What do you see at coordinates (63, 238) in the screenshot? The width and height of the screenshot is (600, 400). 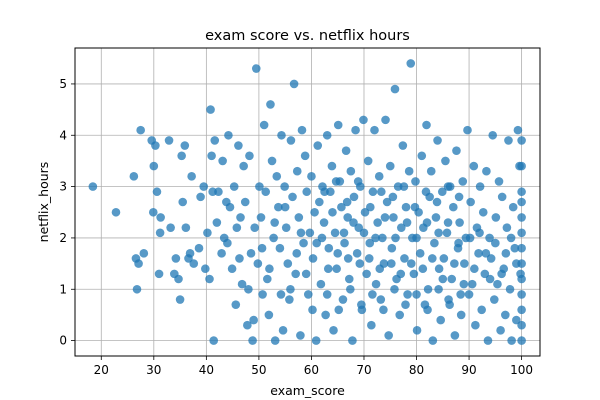 I see `y-tick-label: 2` at bounding box center [63, 238].